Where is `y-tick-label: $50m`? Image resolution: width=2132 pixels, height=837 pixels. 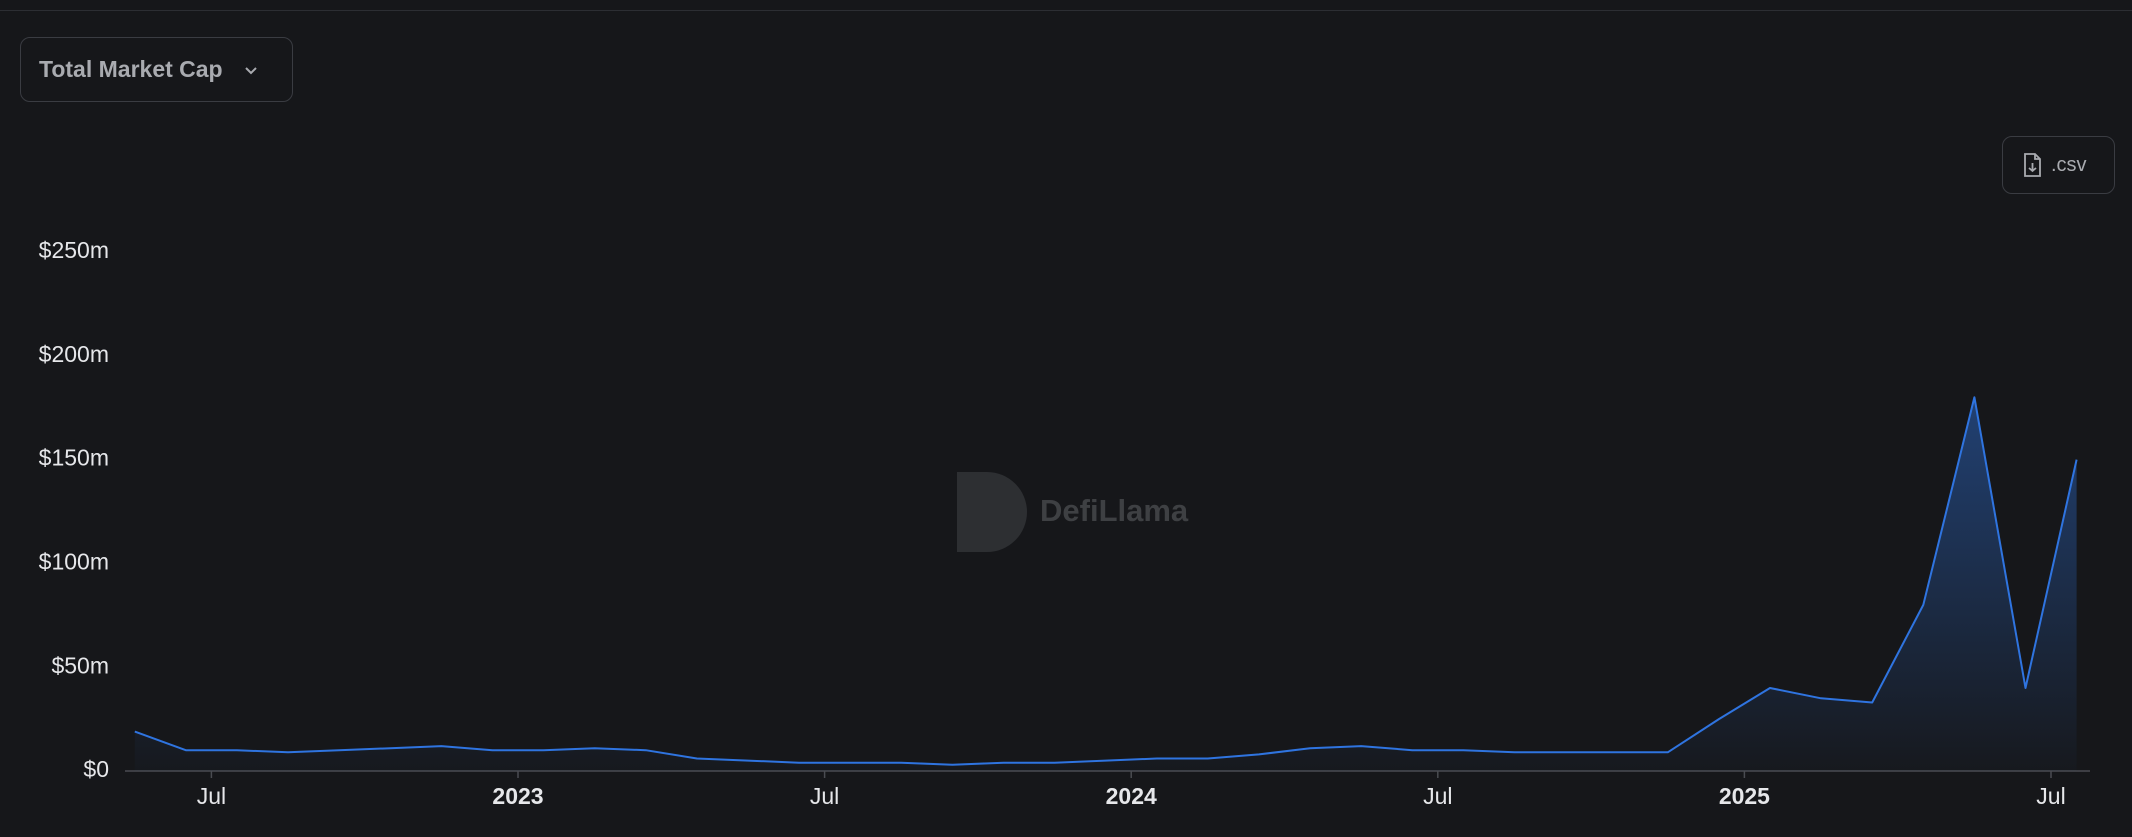 y-tick-label: $50m is located at coordinates (80, 665).